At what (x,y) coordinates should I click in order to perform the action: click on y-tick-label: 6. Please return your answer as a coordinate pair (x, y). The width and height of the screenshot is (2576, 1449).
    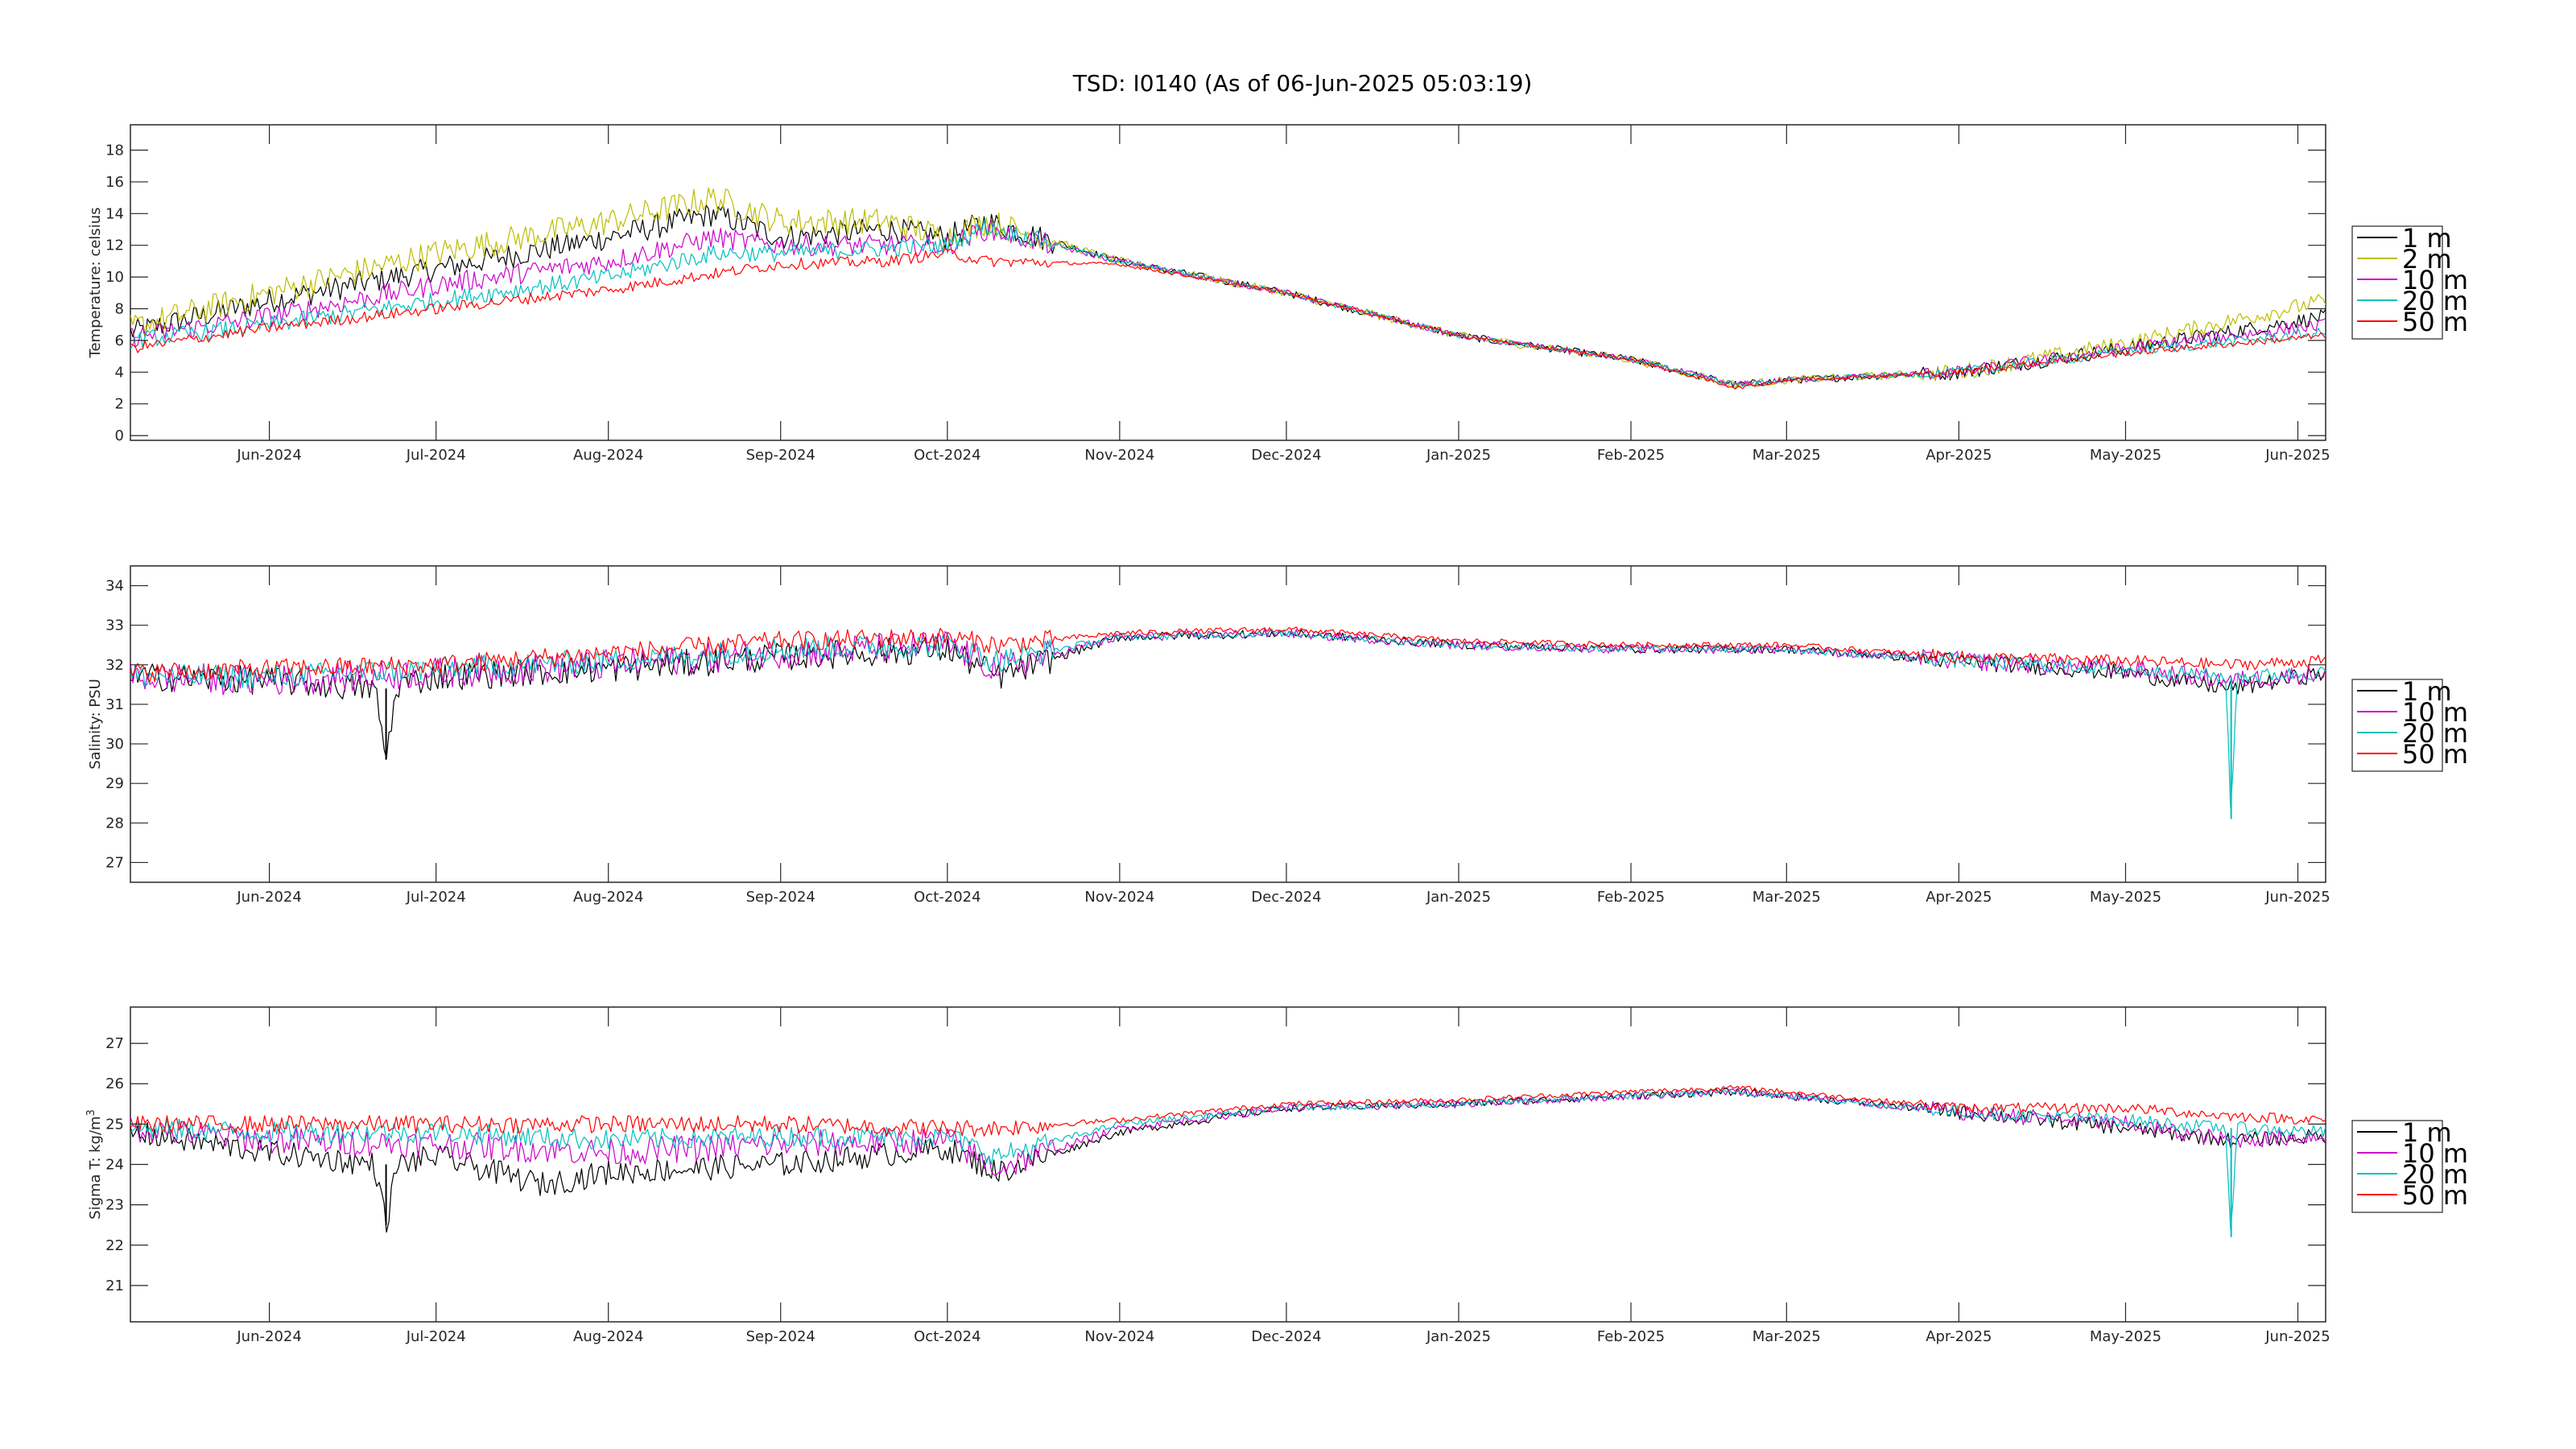
    Looking at the image, I should click on (119, 340).